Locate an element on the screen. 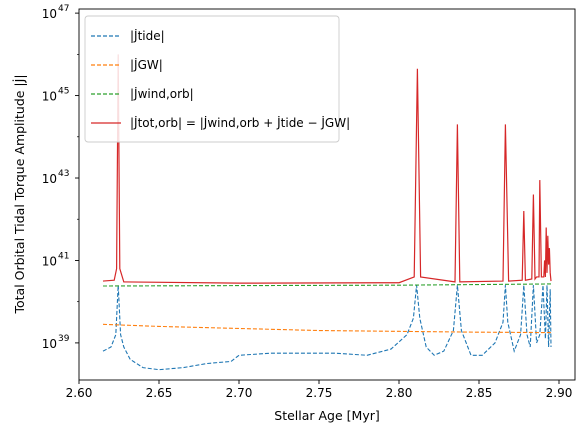  x-tick-label: 2.65 is located at coordinates (159, 393).